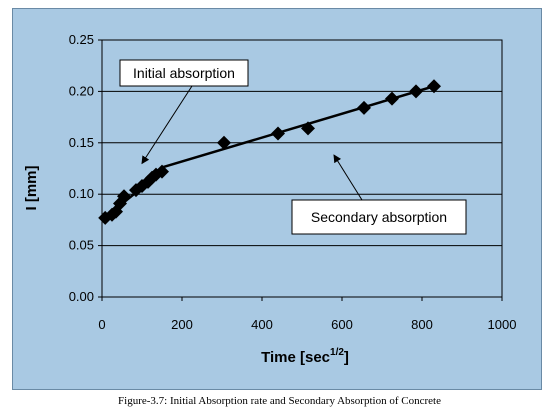  I want to click on x-axis-title-suffix: ], so click(346, 357).